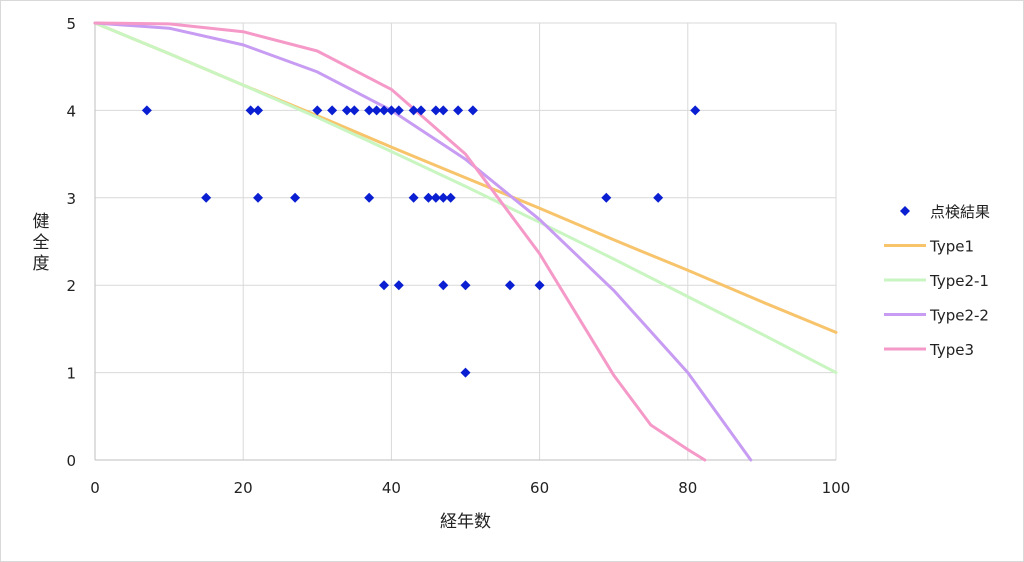 The height and width of the screenshot is (562, 1024). I want to click on legend-label: Type2-2, so click(959, 316).